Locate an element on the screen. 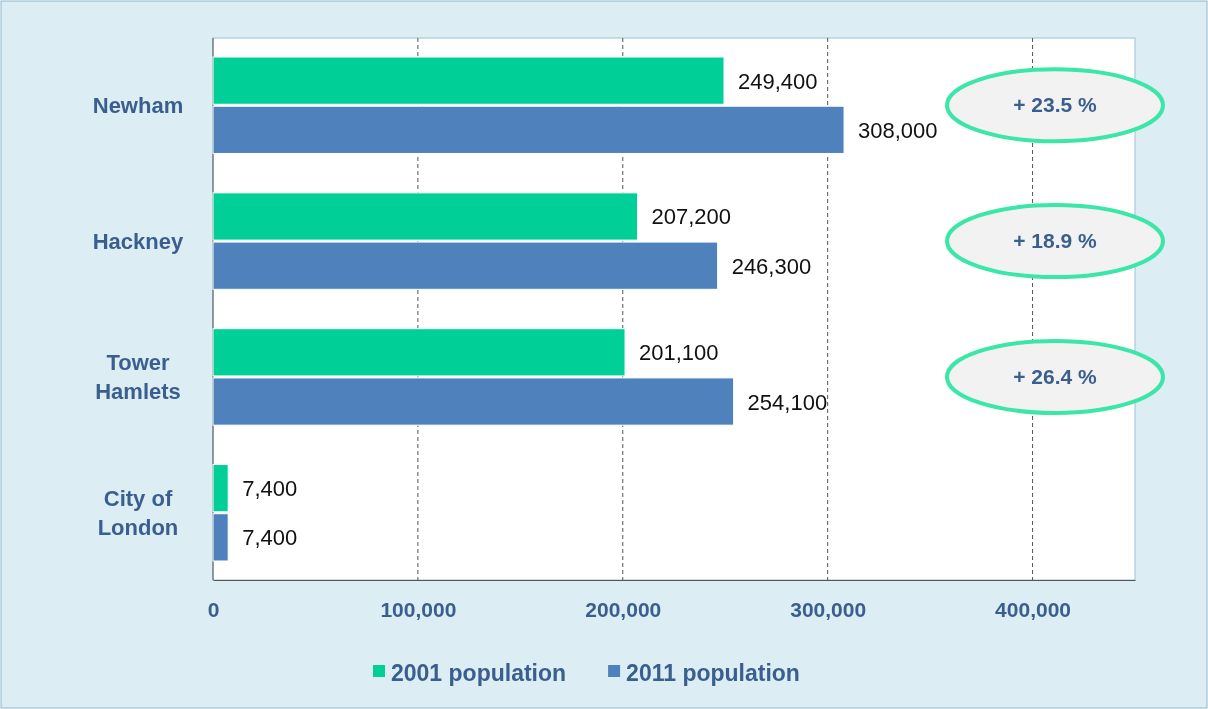 This screenshot has height=709, width=1208. data-label: 249,400 is located at coordinates (777, 81).